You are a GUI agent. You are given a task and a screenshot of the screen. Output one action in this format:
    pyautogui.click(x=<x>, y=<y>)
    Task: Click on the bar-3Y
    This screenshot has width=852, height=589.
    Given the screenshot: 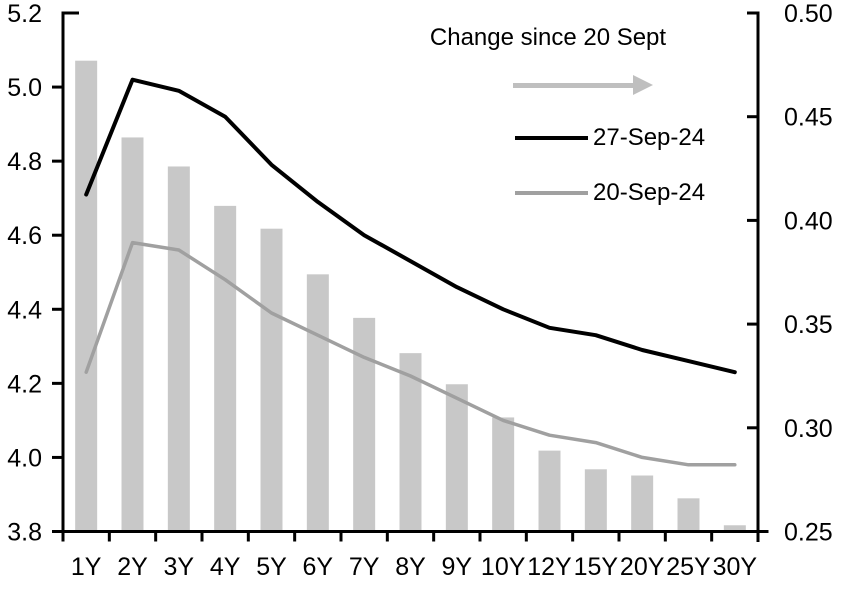 What is the action you would take?
    pyautogui.click(x=178, y=349)
    